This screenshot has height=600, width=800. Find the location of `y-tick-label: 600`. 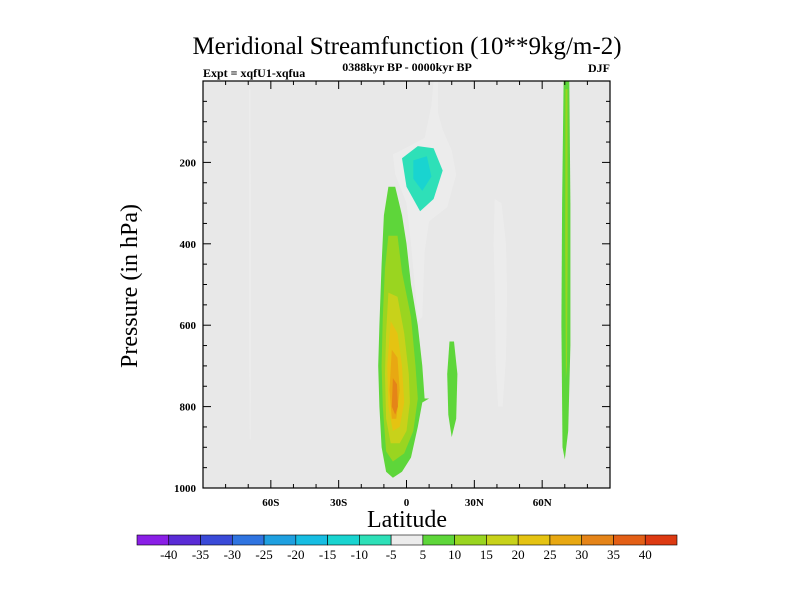

y-tick-label: 600 is located at coordinates (188, 326).